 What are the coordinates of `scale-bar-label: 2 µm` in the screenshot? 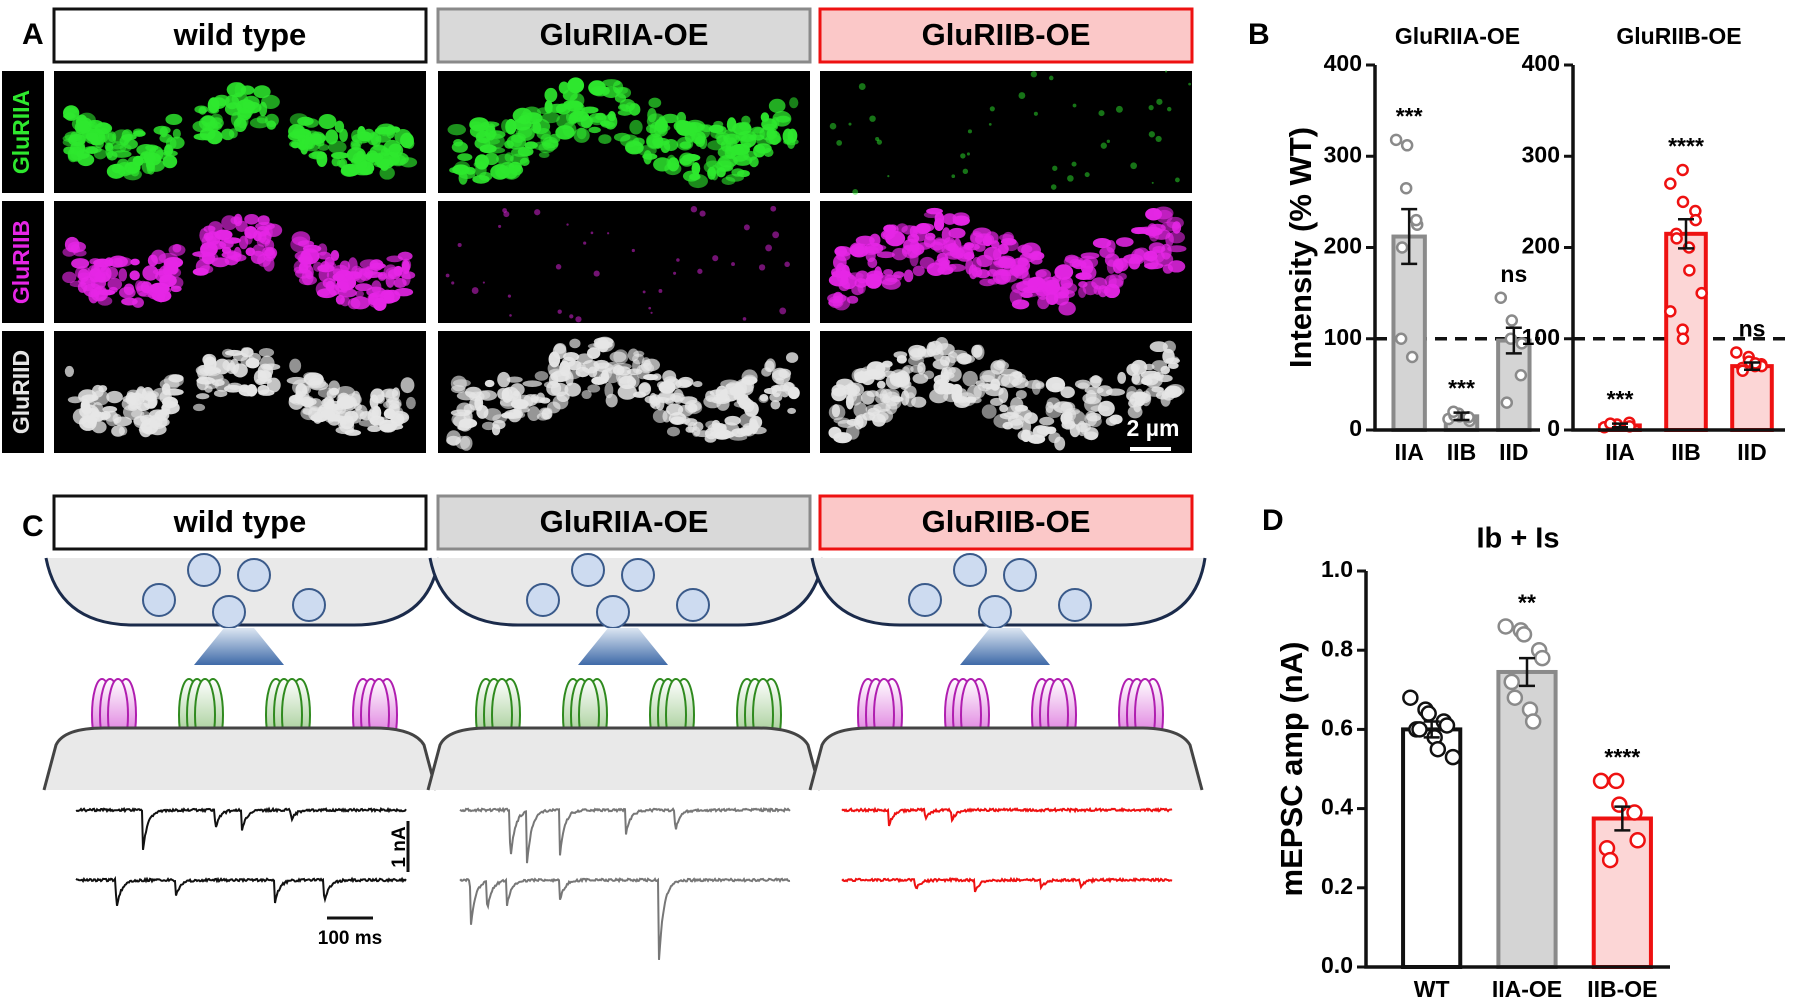 It's located at (1153, 428).